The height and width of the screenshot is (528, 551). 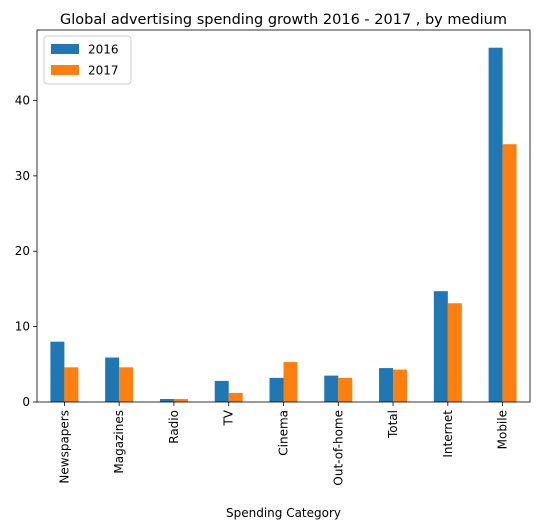 I want to click on bar-2017-newspapers, so click(x=71, y=384).